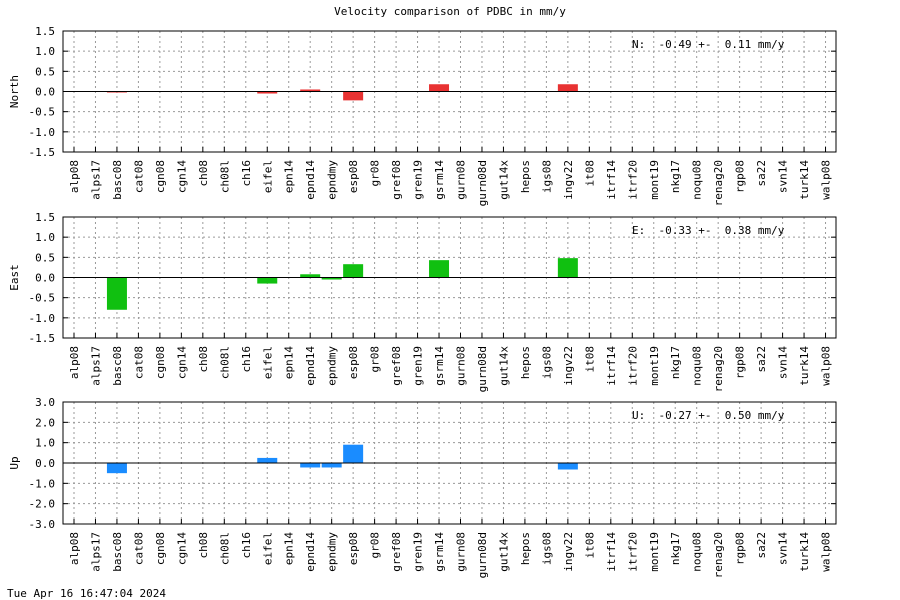  What do you see at coordinates (289, 362) in the screenshot?
I see `east-xtick-label: epn14` at bounding box center [289, 362].